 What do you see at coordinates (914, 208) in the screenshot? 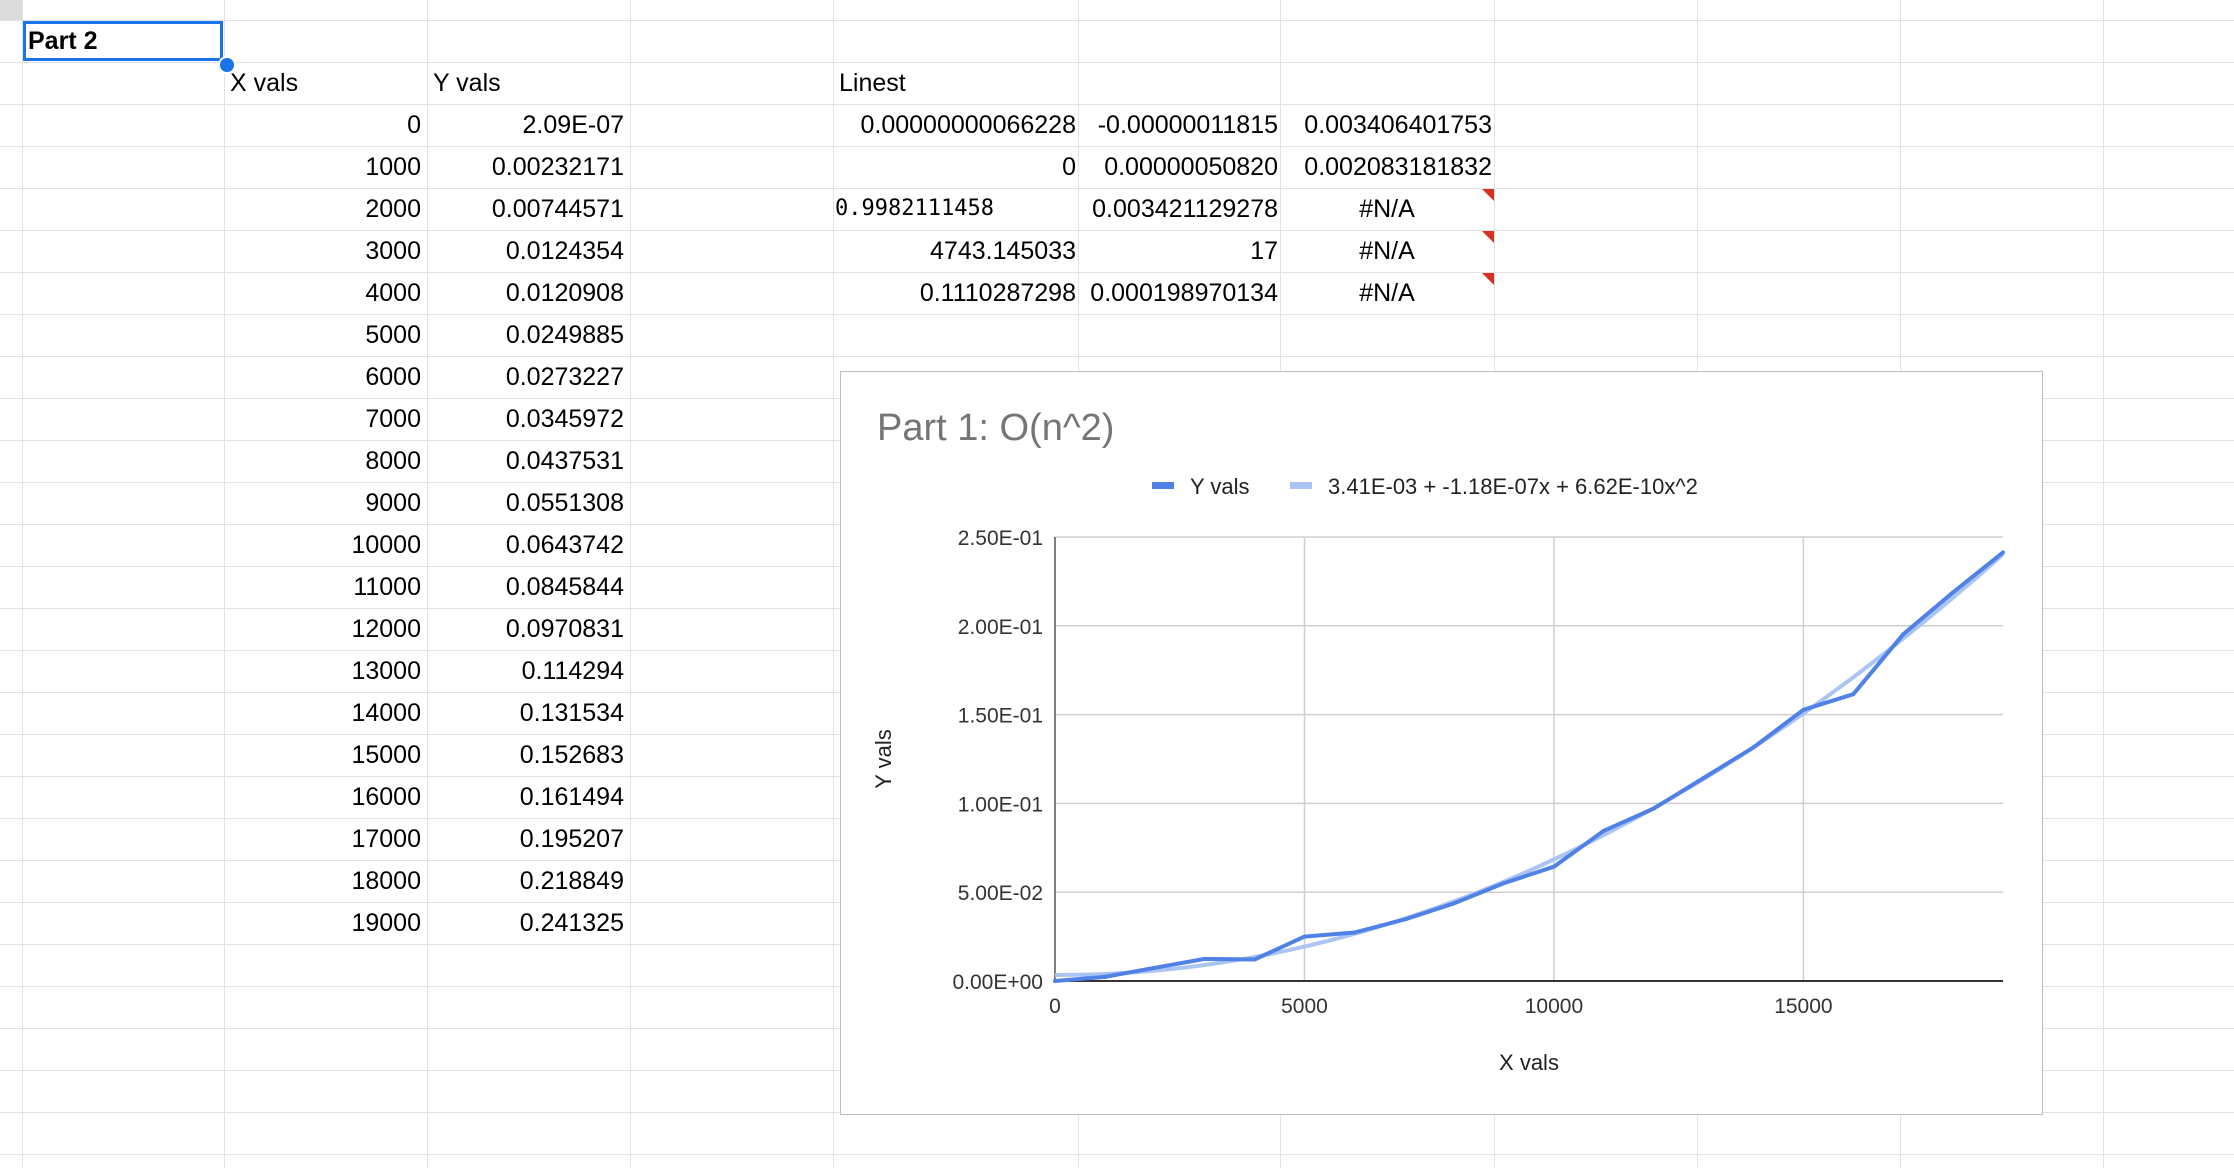
I see `linest-cell: 0.9982111458` at bounding box center [914, 208].